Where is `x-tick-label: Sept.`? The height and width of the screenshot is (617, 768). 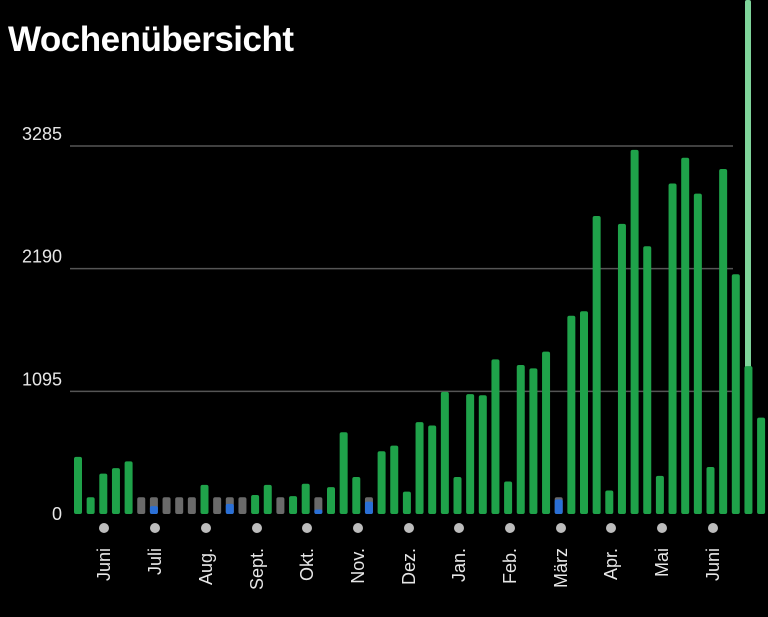
x-tick-label: Sept. is located at coordinates (257, 569).